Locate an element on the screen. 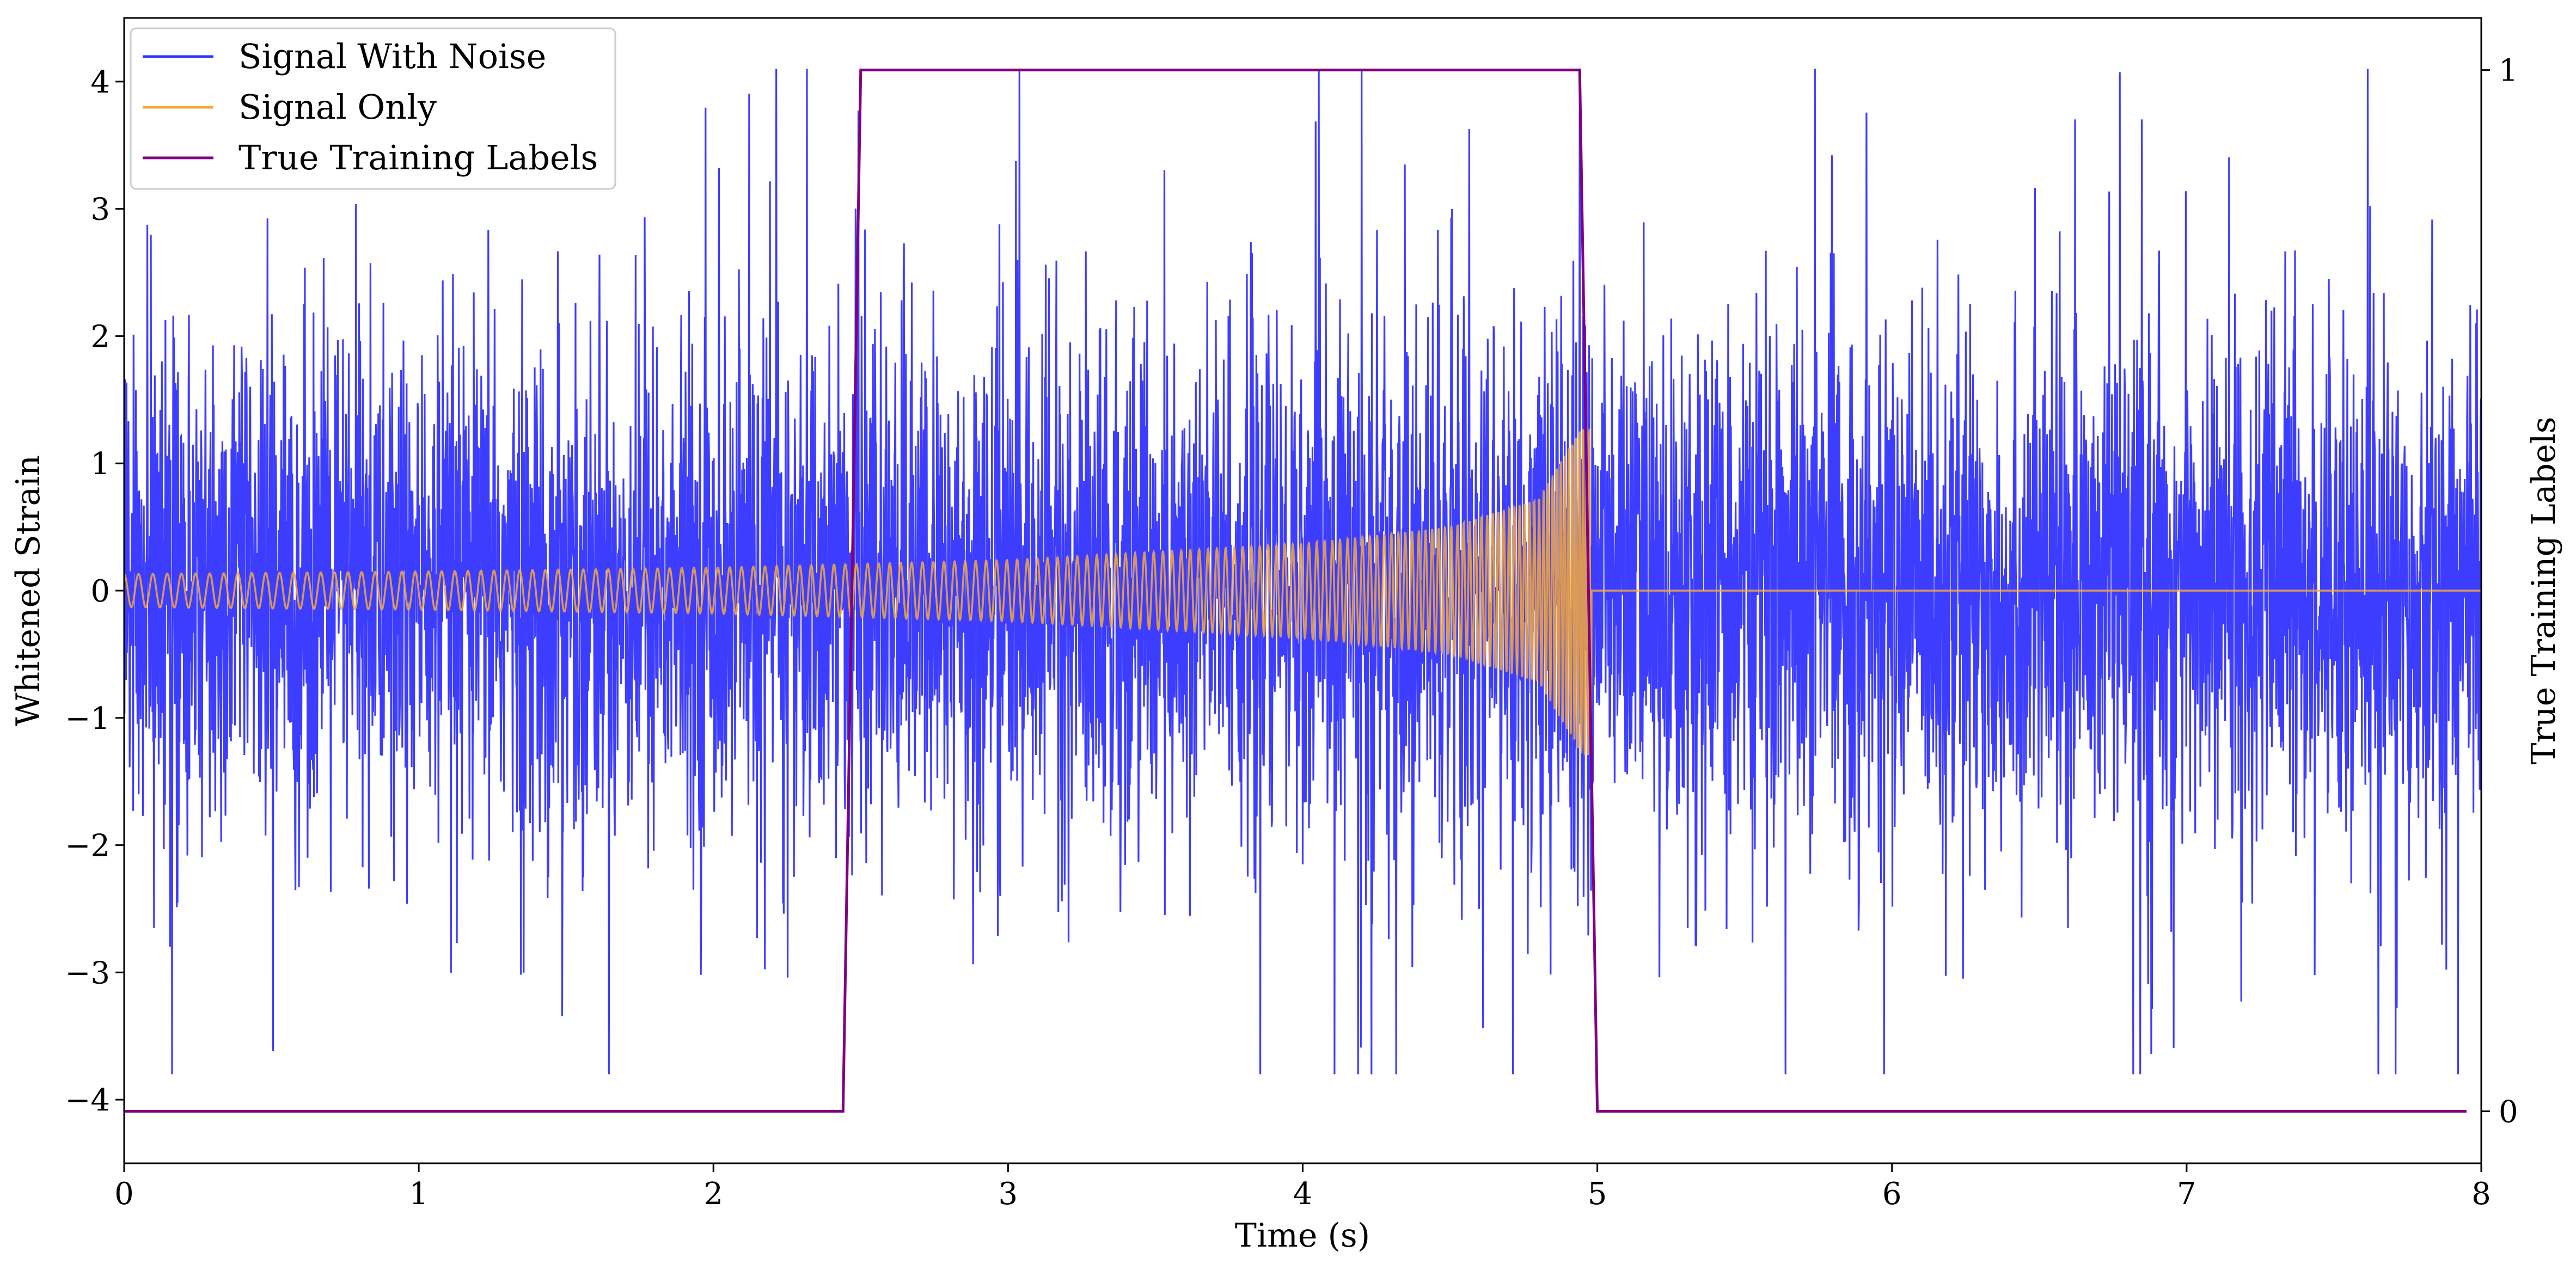 This screenshot has width=2576, height=1270. legend-label-signal-with-noise: Signal With Noise is located at coordinates (392, 56).